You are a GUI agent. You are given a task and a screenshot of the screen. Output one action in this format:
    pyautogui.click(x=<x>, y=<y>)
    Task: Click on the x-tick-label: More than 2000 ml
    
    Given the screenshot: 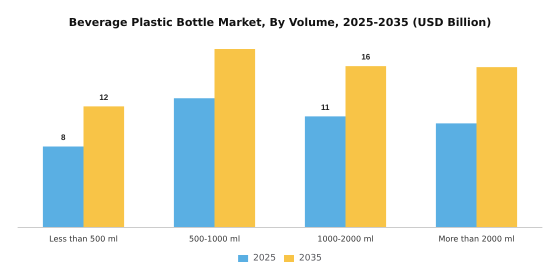 What is the action you would take?
    pyautogui.click(x=476, y=239)
    